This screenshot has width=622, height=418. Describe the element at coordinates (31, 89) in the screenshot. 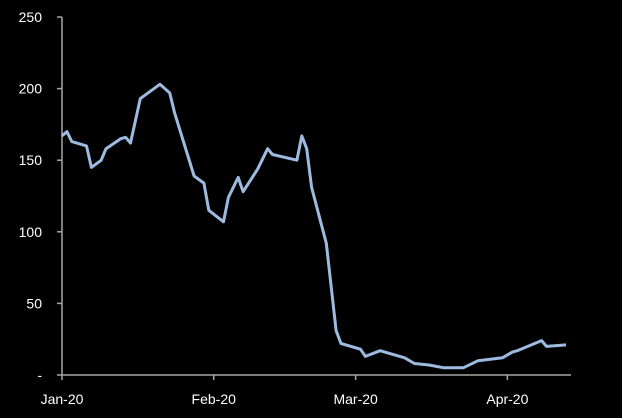

I see `y-tick-label: 200` at that location.